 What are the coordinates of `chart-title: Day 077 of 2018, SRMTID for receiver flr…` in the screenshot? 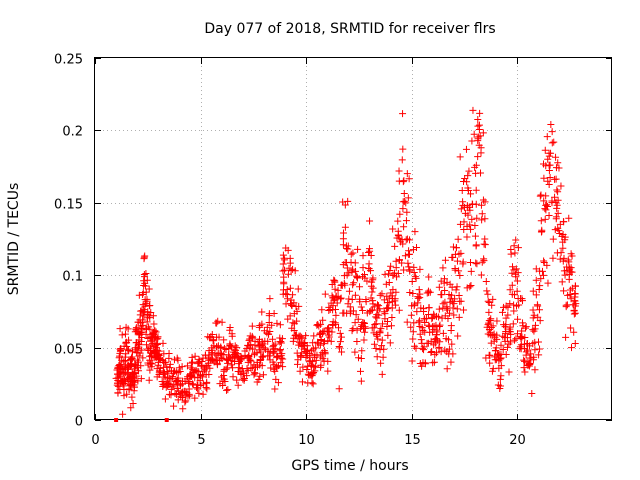 It's located at (349, 29).